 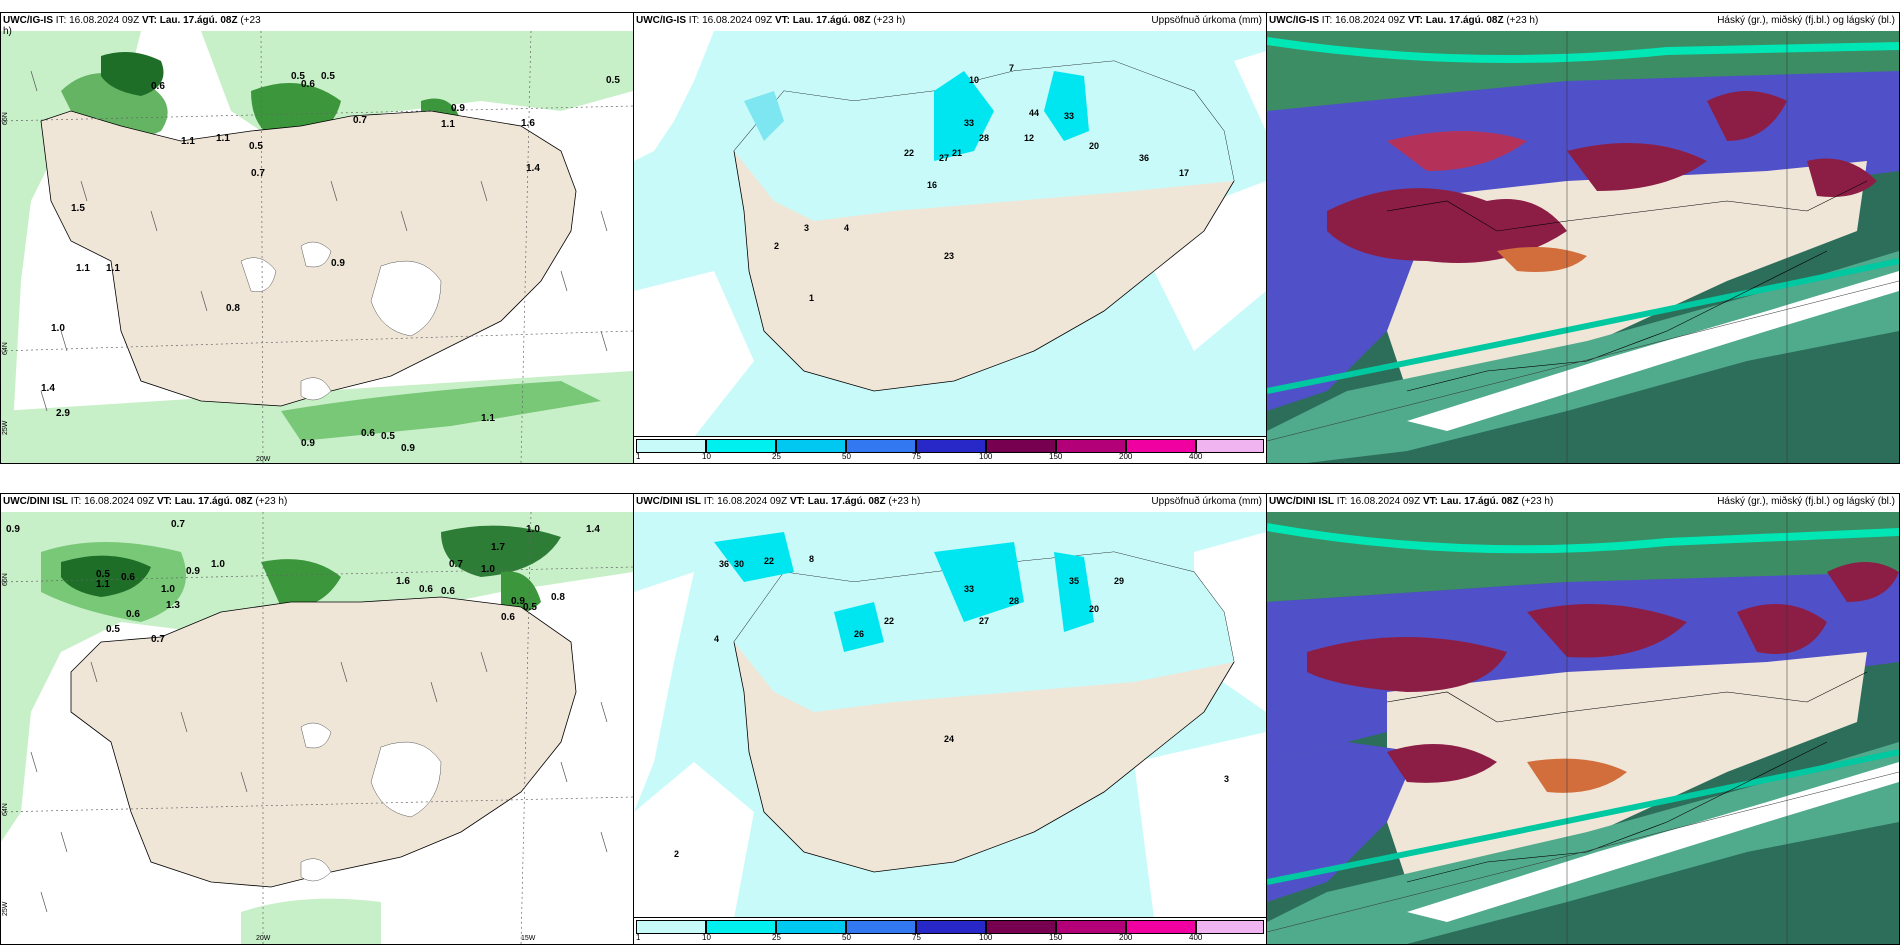 I want to click on precip-value-label: 1.3, so click(x=173, y=605).